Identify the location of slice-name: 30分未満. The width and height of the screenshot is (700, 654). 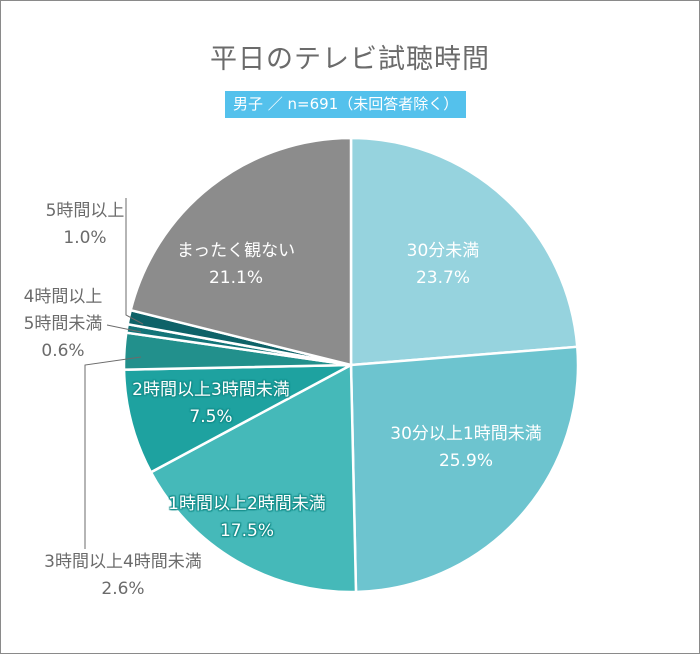
(443, 251).